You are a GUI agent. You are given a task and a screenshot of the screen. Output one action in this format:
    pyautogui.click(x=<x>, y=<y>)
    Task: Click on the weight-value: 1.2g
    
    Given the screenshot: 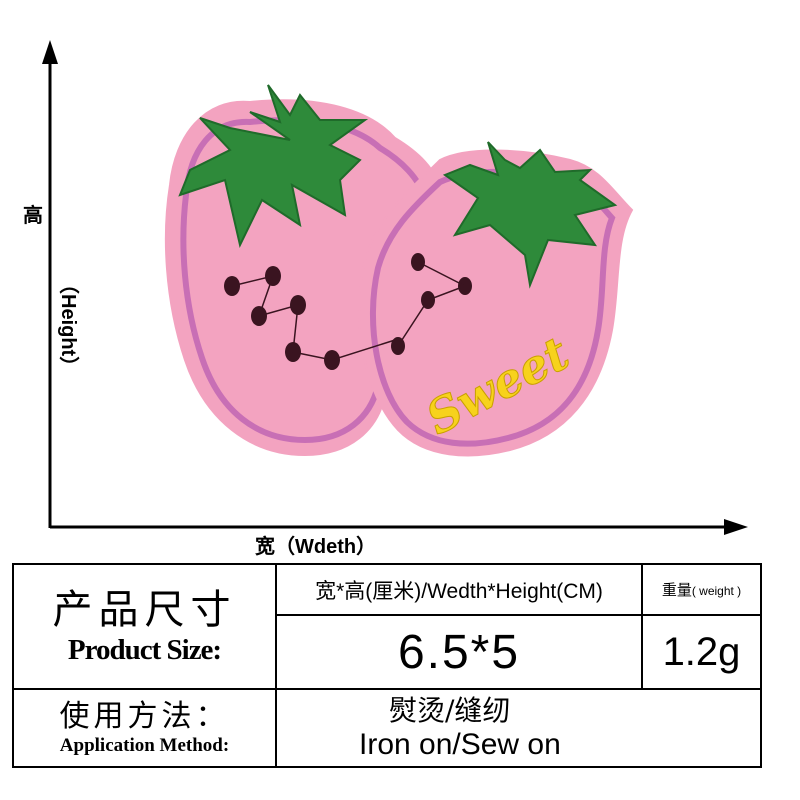 What is the action you would take?
    pyautogui.click(x=701, y=651)
    